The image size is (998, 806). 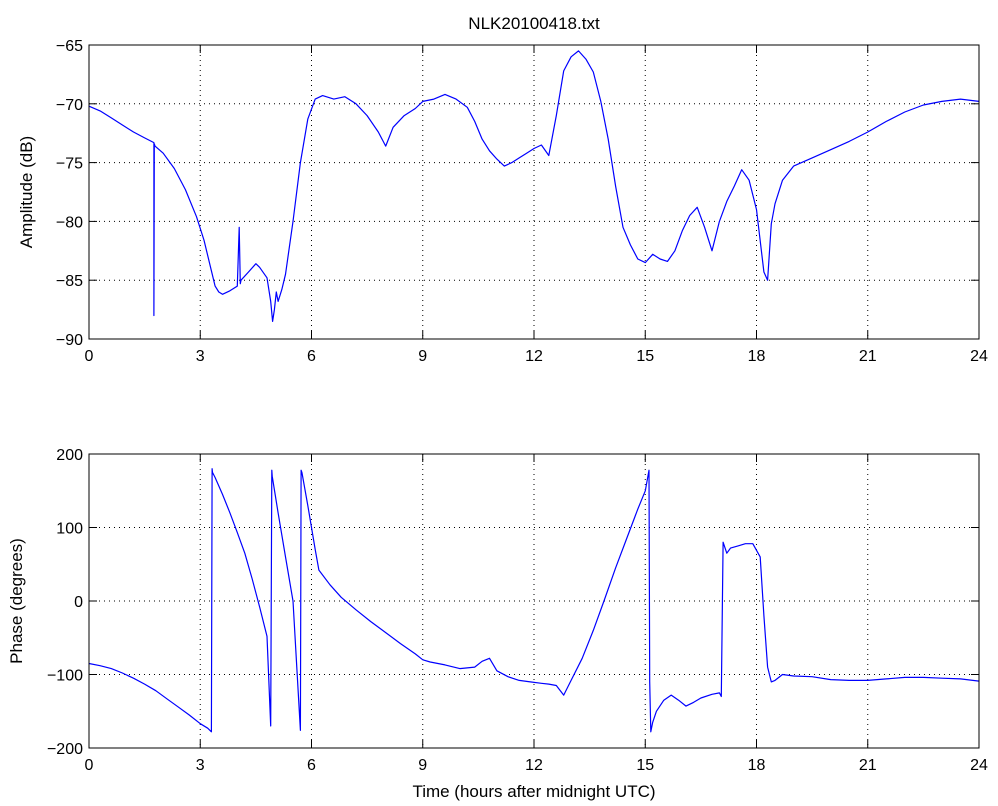 What do you see at coordinates (69, 46) in the screenshot?
I see `y-tick-label: −65` at bounding box center [69, 46].